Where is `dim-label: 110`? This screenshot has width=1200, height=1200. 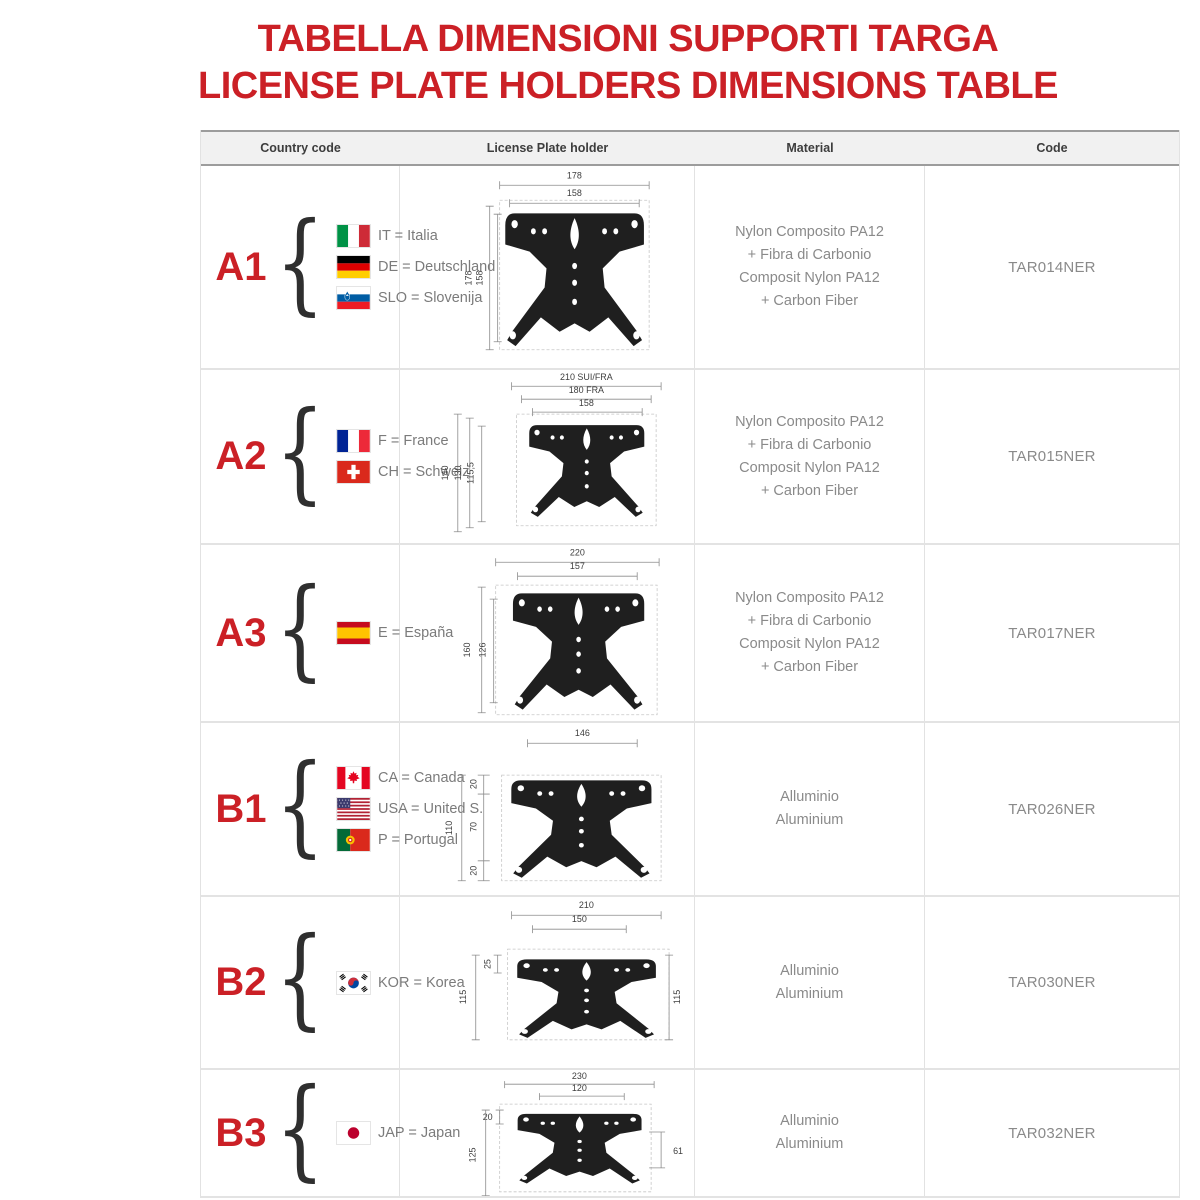 dim-label: 110 is located at coordinates (449, 828).